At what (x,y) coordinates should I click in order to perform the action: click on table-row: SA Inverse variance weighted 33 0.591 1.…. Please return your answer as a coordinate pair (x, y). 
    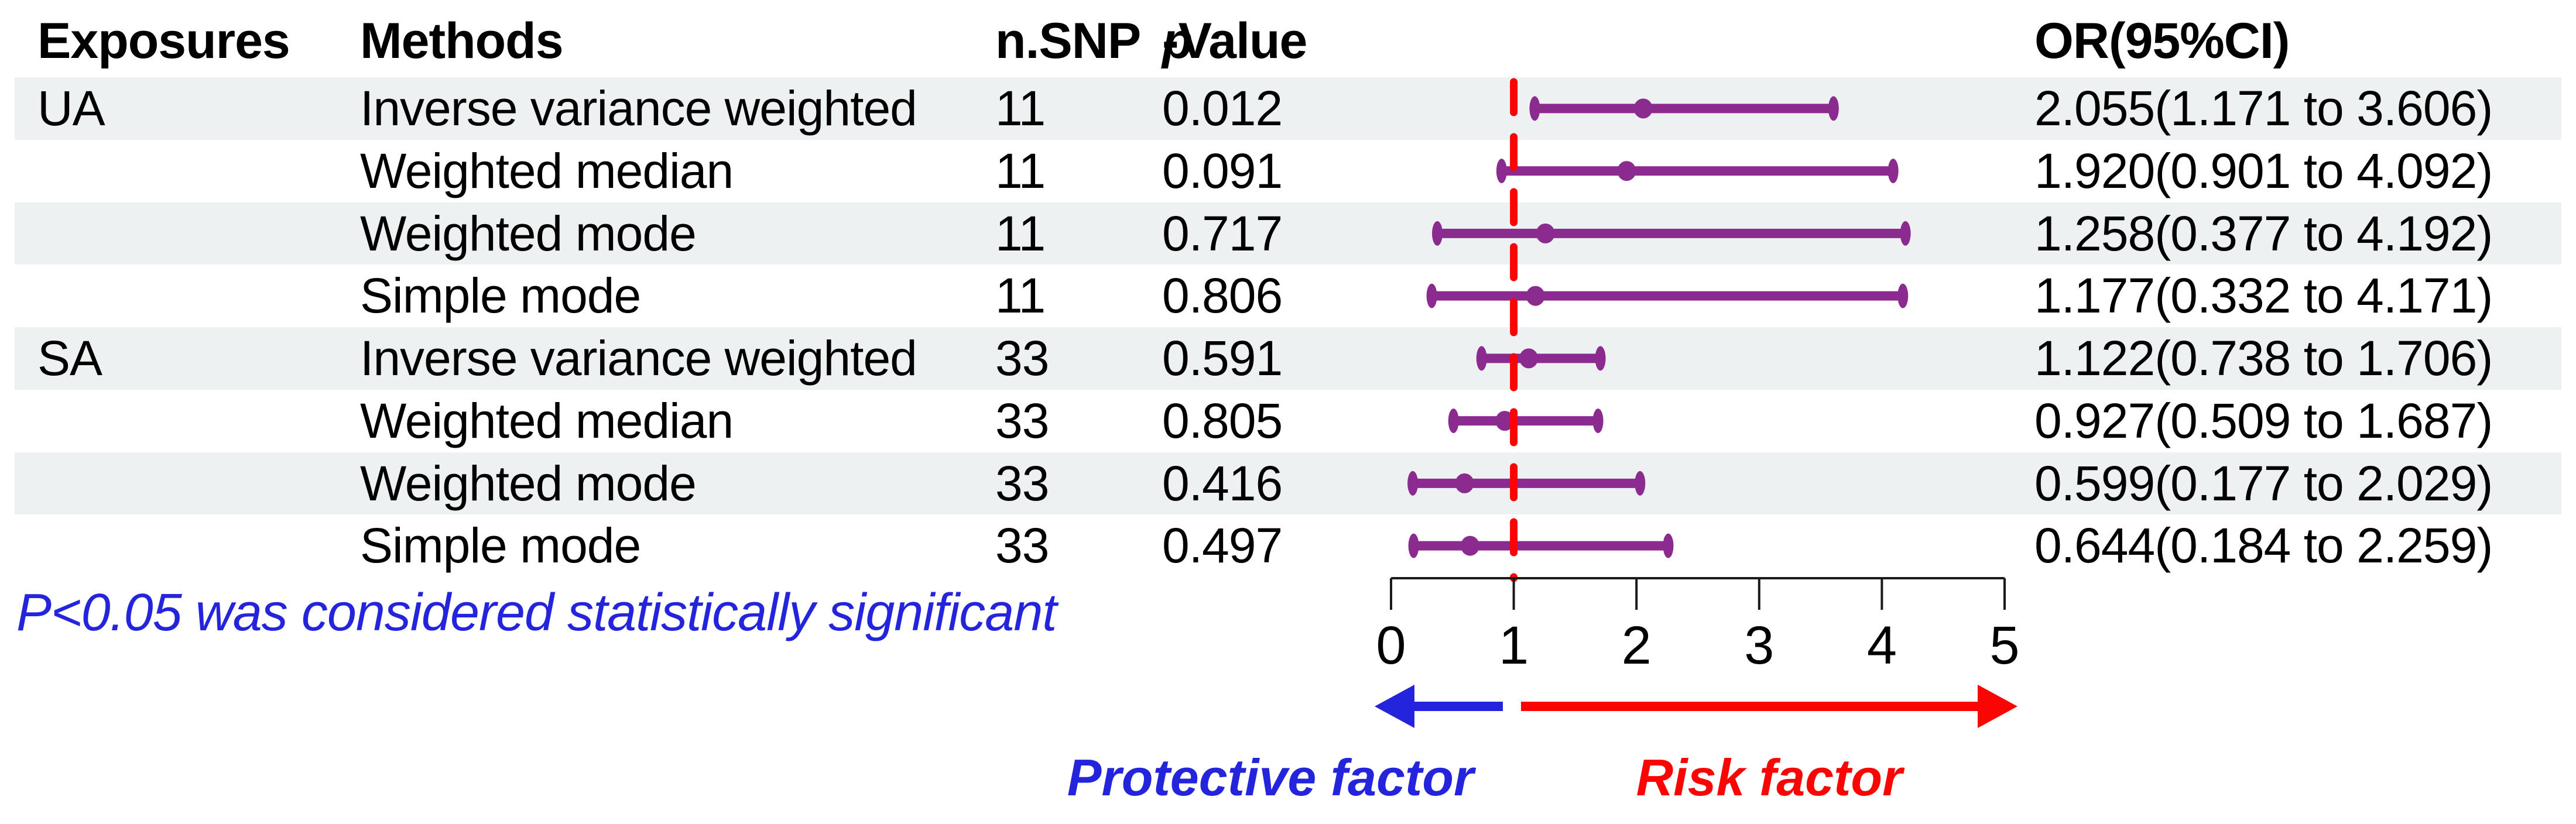
    Looking at the image, I should click on (1288, 358).